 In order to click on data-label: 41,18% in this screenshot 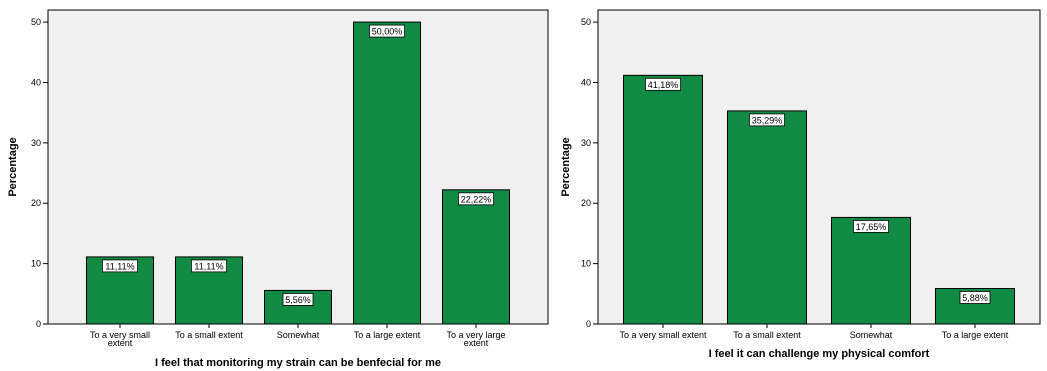, I will do `click(663, 85)`.